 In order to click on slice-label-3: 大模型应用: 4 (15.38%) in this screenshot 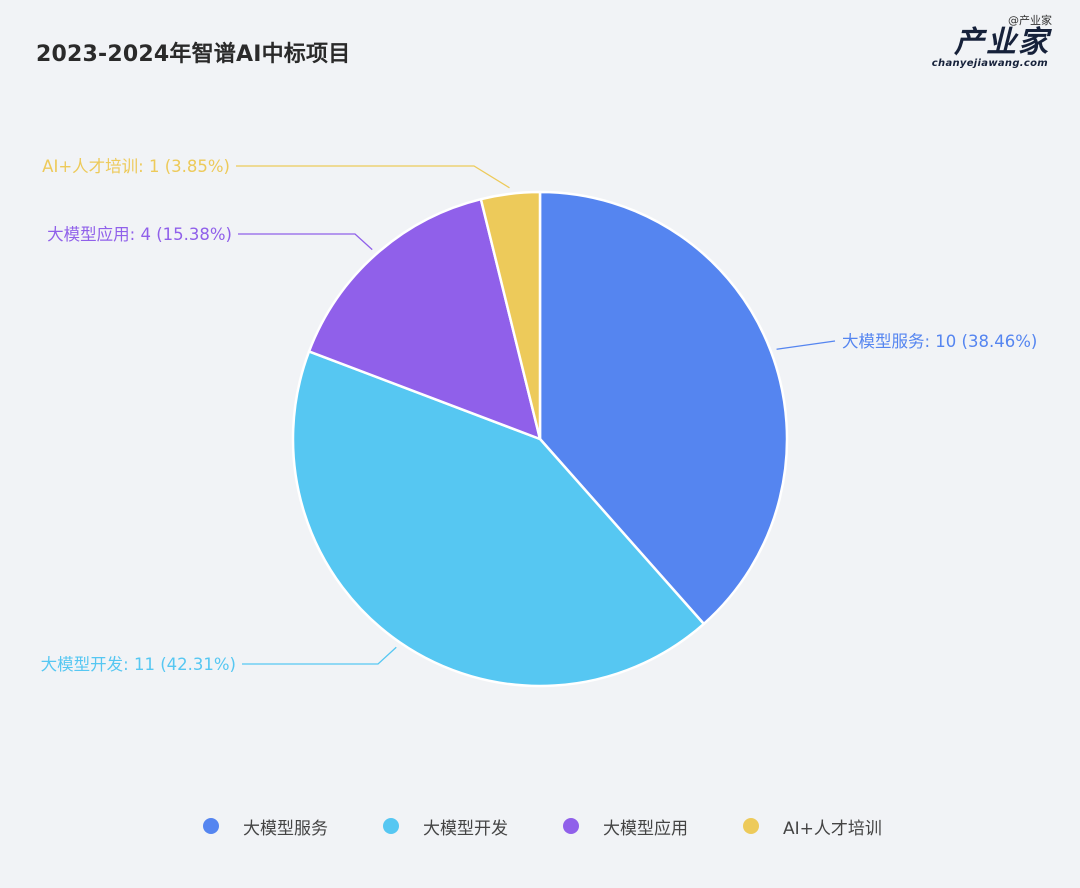, I will do `click(139, 234)`.